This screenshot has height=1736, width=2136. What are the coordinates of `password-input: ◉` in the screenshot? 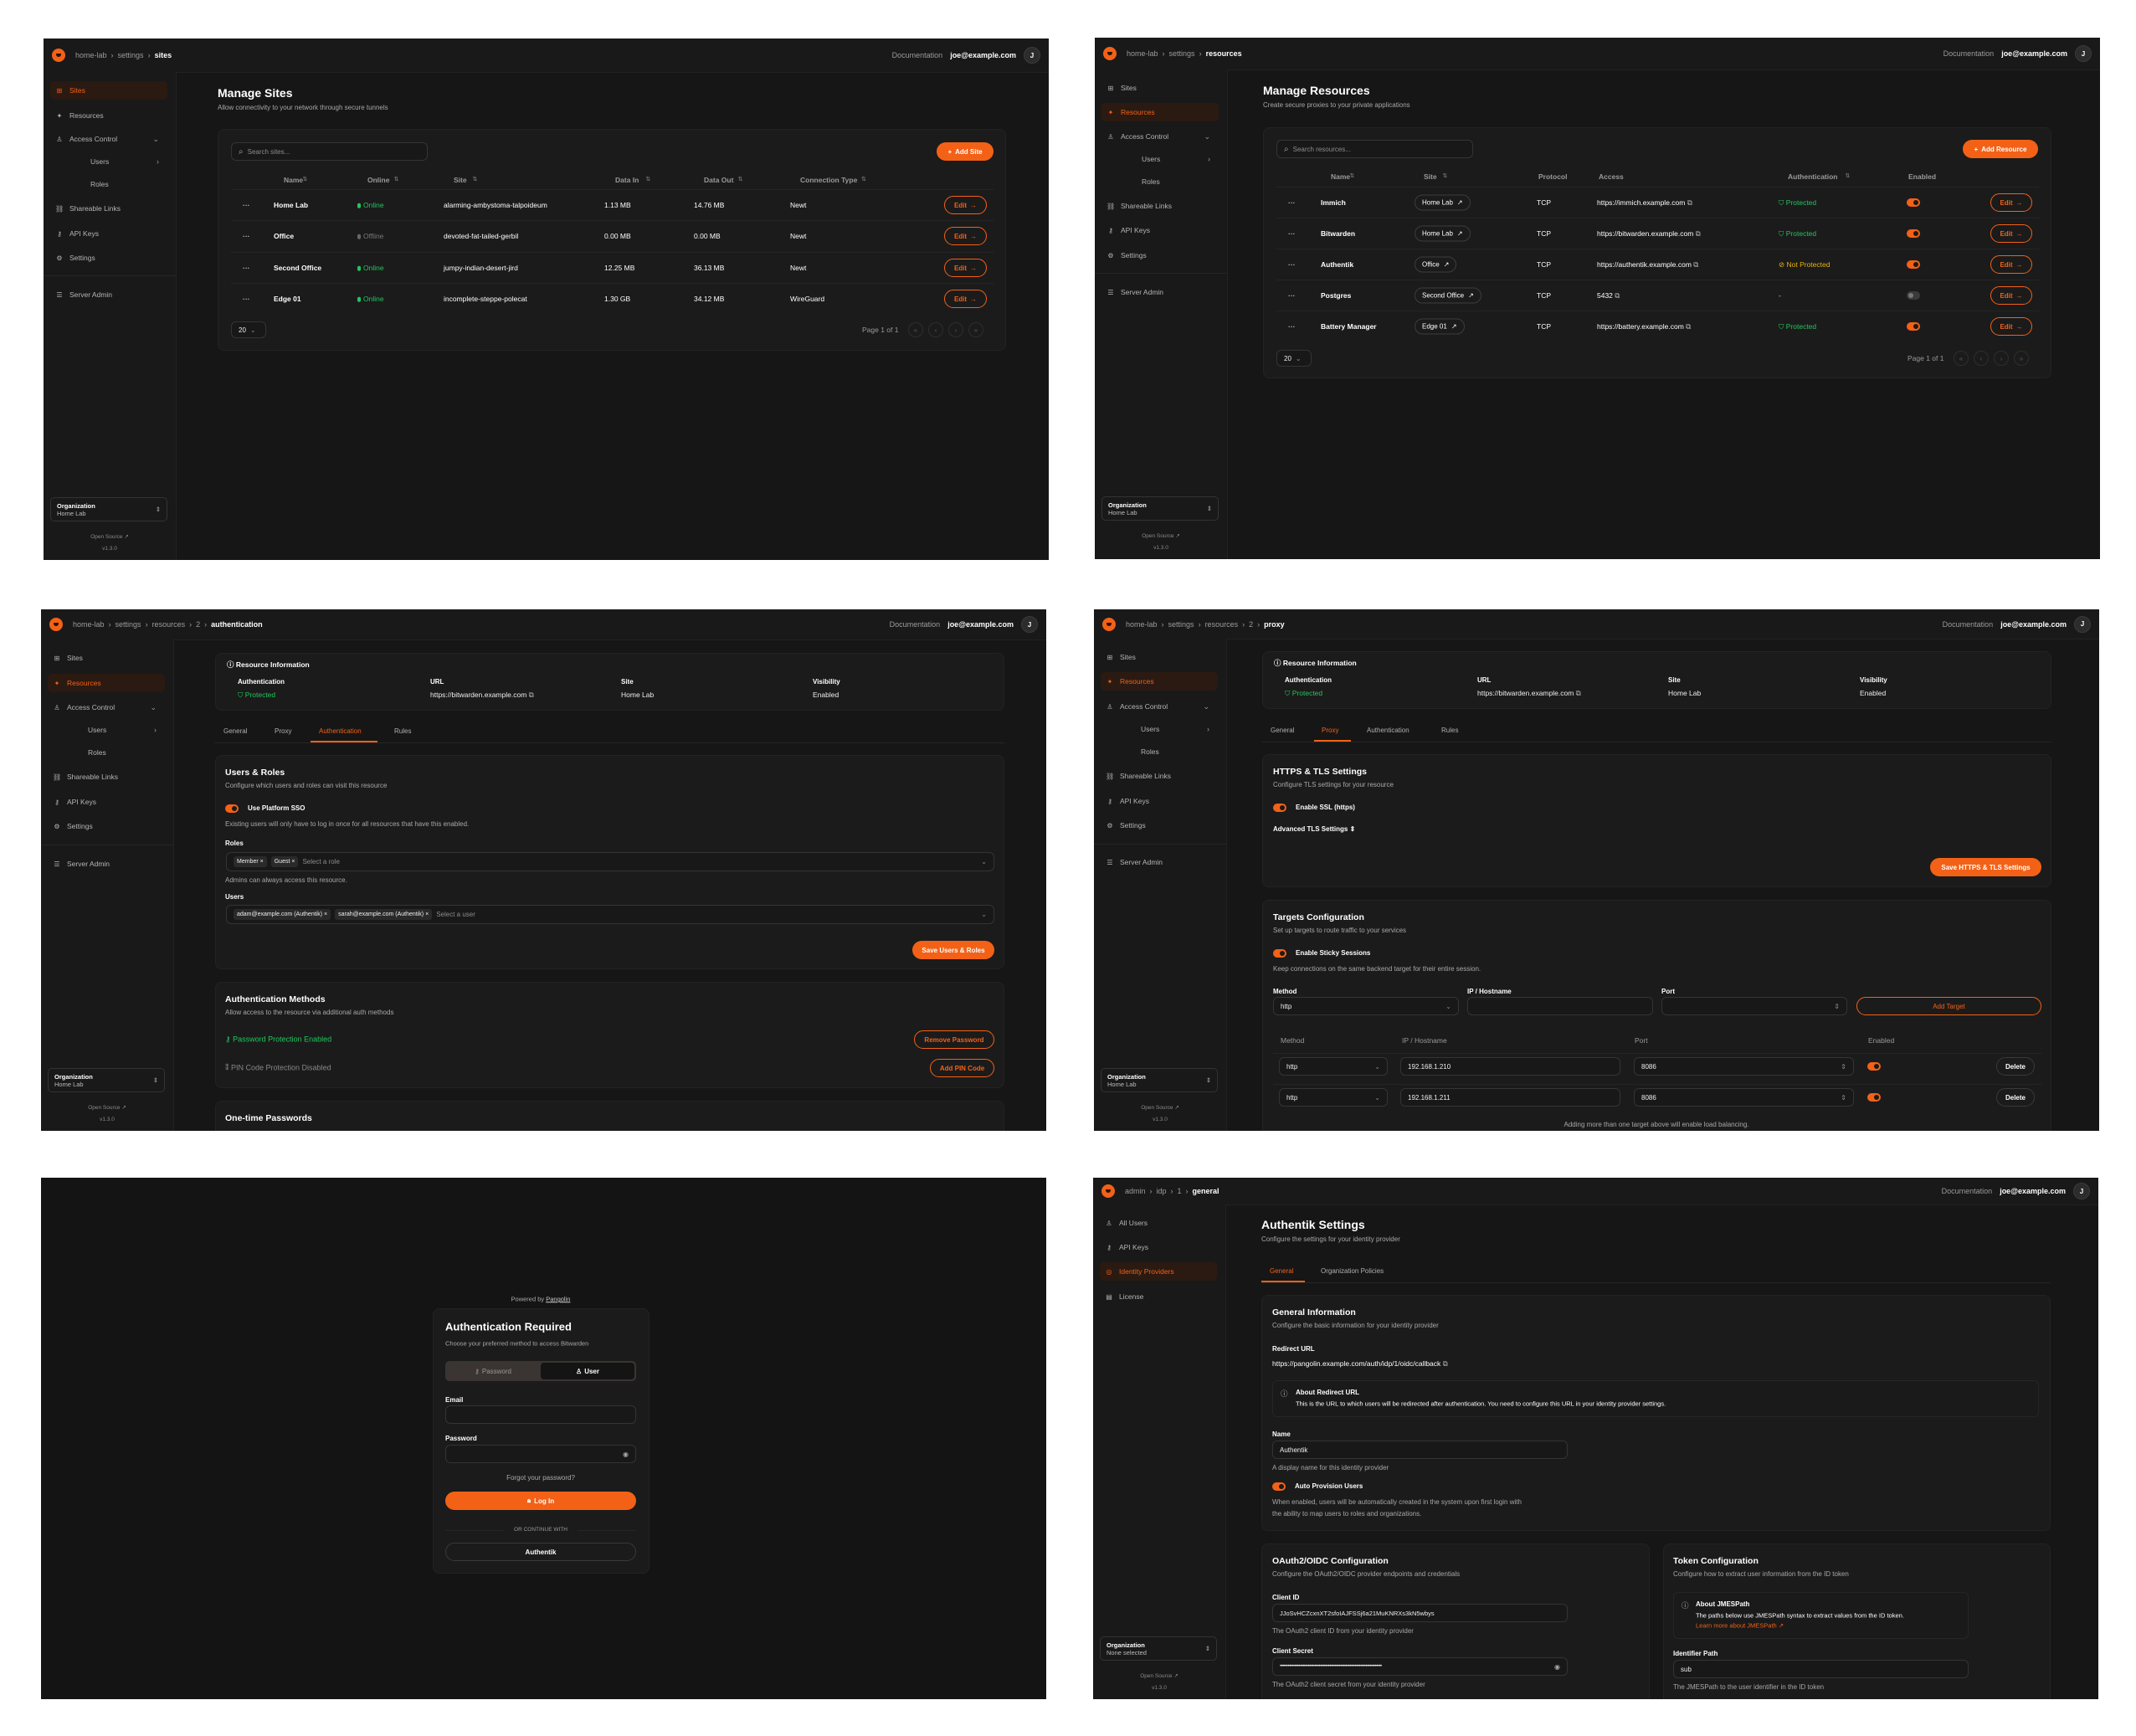 It's located at (541, 1454).